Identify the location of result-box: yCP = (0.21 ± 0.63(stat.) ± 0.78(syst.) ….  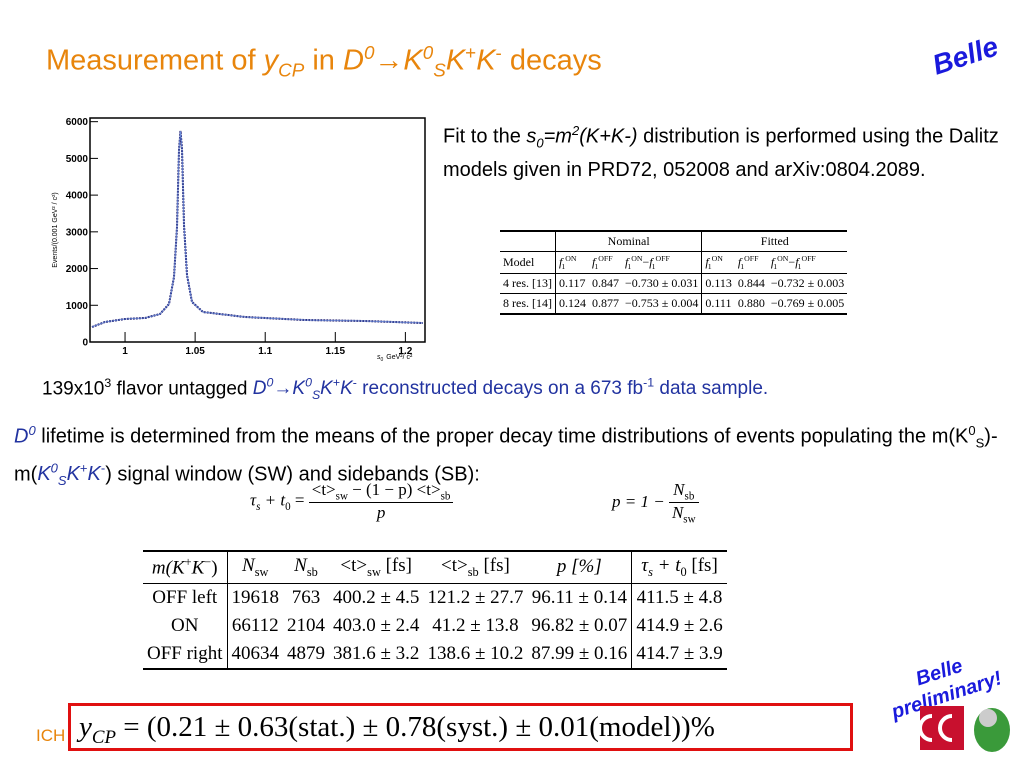
(460, 727).